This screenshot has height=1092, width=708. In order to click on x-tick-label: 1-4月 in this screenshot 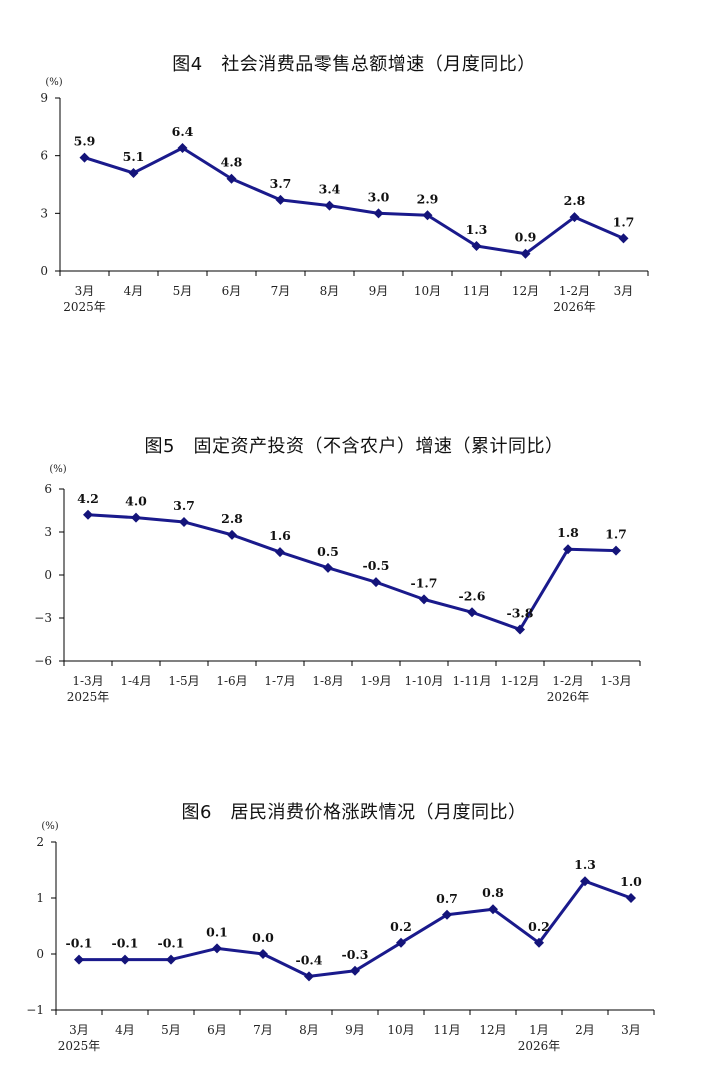, I will do `click(135, 681)`.